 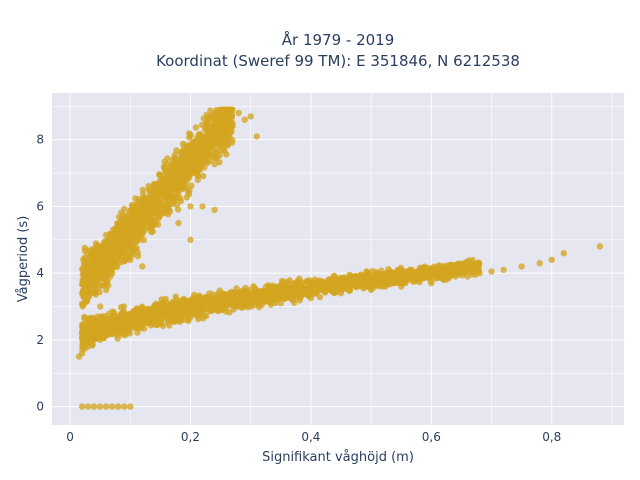 What do you see at coordinates (23, 259) in the screenshot?
I see `y-axis-title: Vågperiod (s)` at bounding box center [23, 259].